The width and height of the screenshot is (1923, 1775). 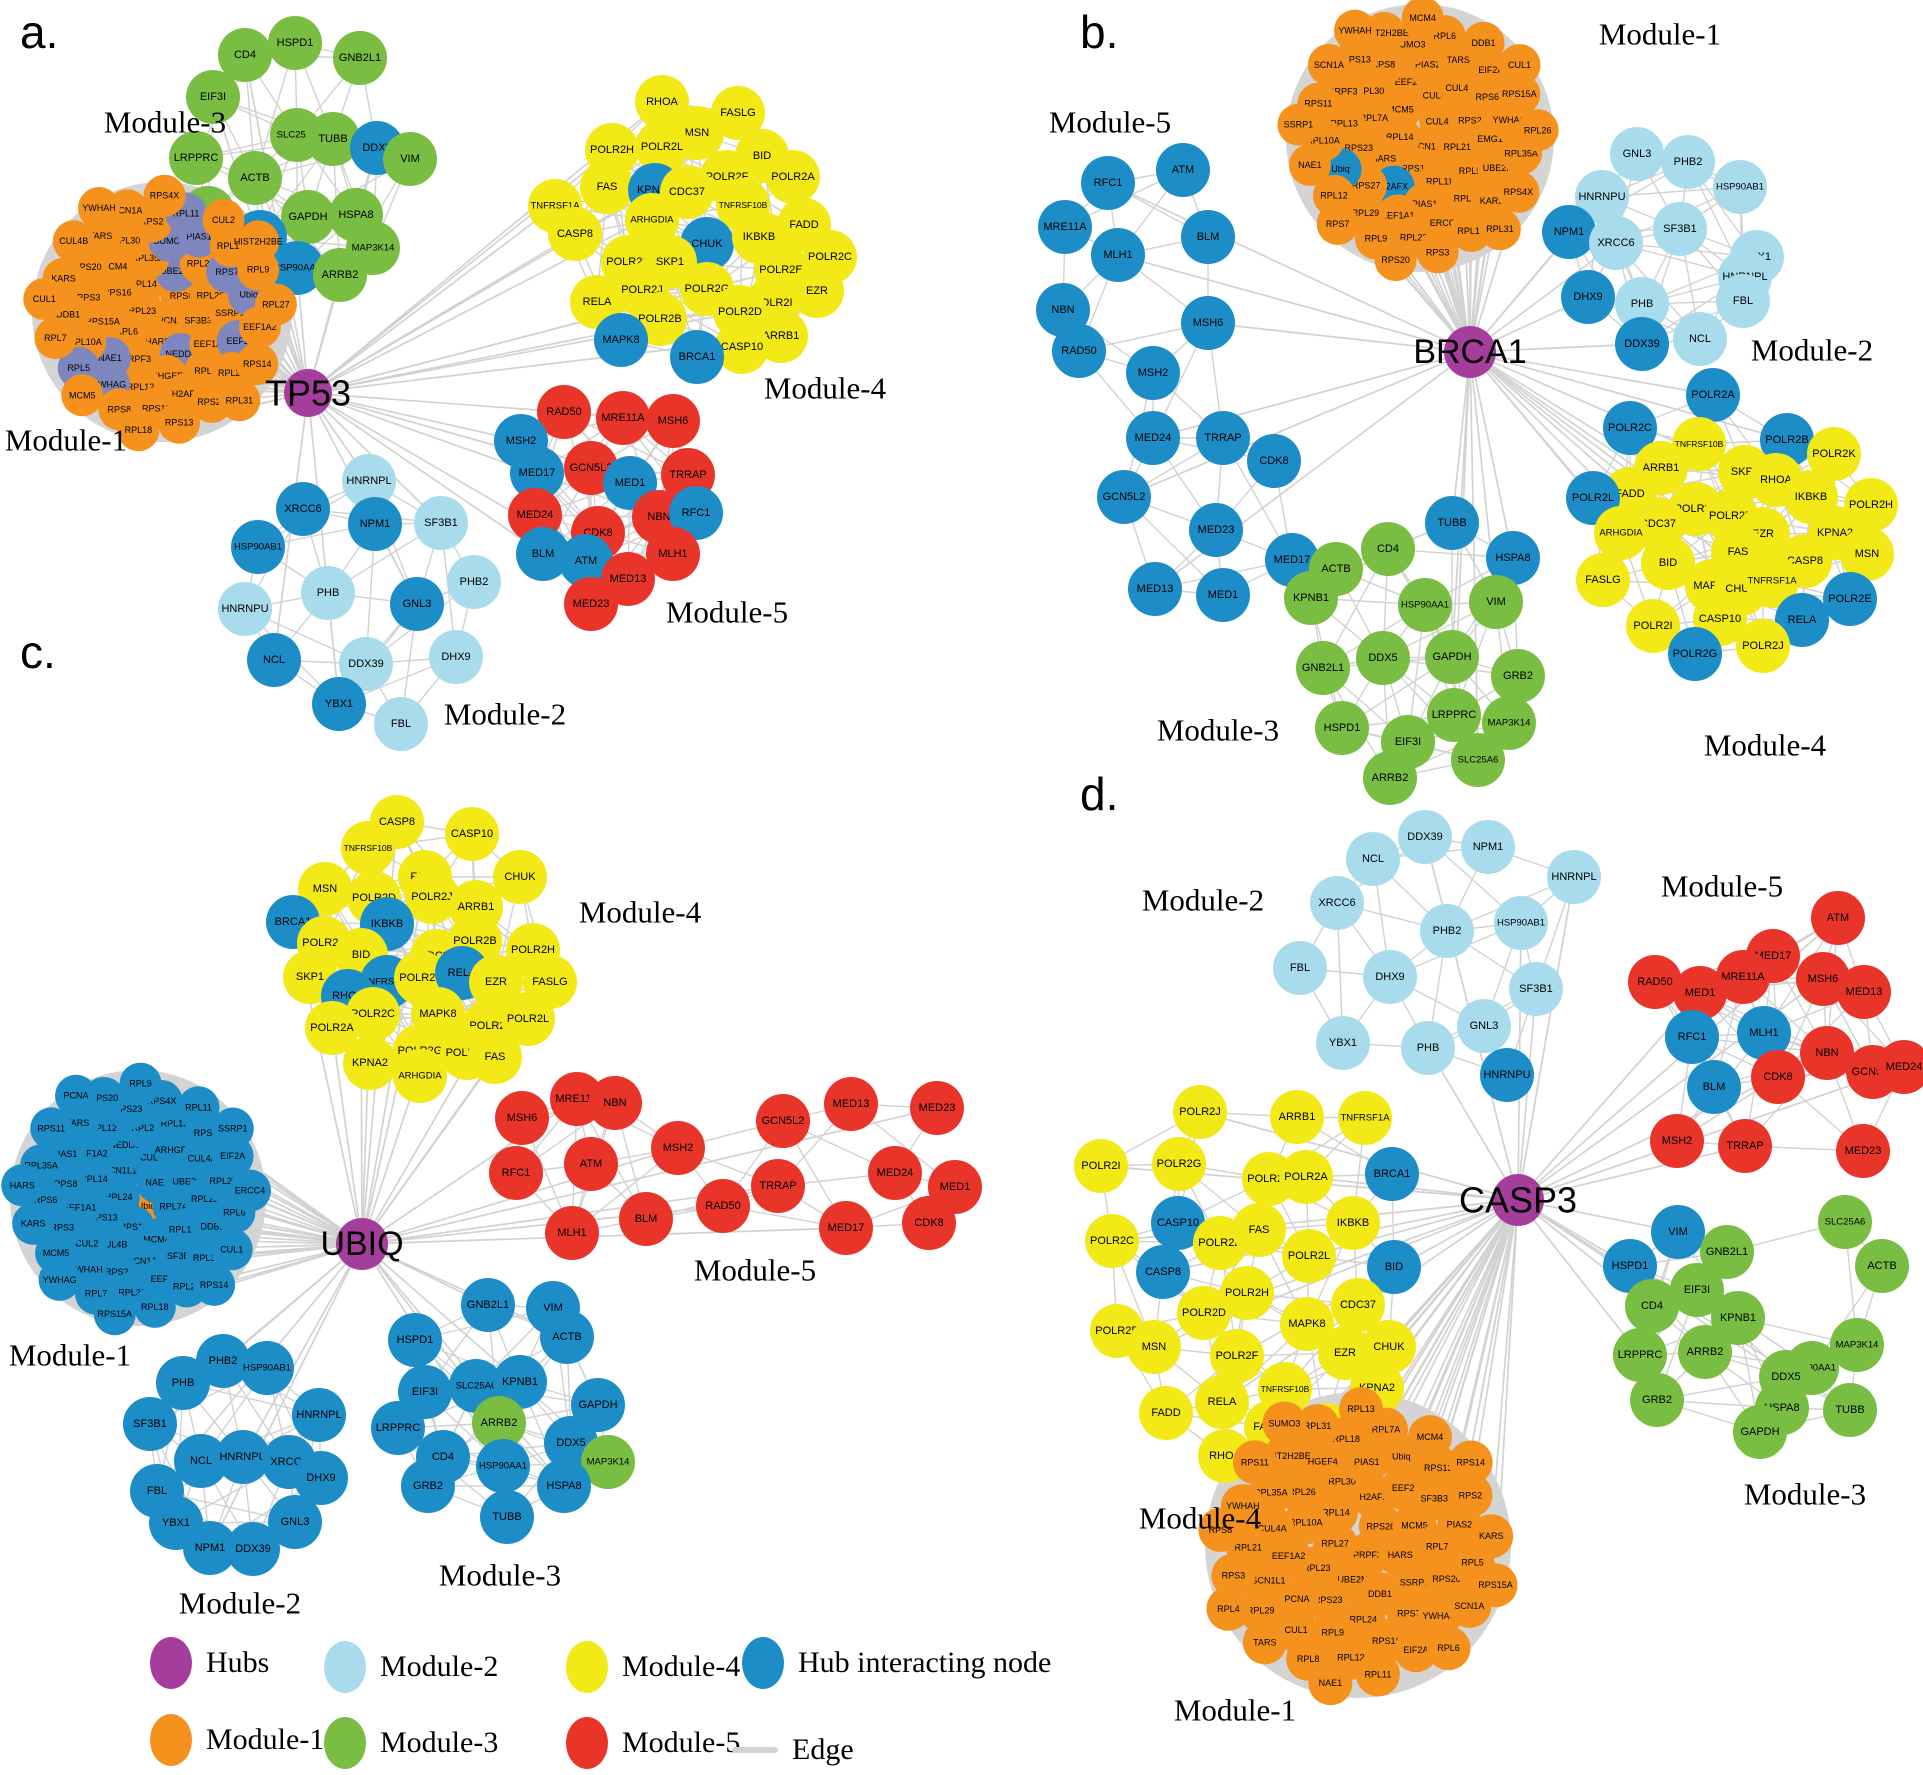 I want to click on node-label: PCNA, so click(x=170, y=320).